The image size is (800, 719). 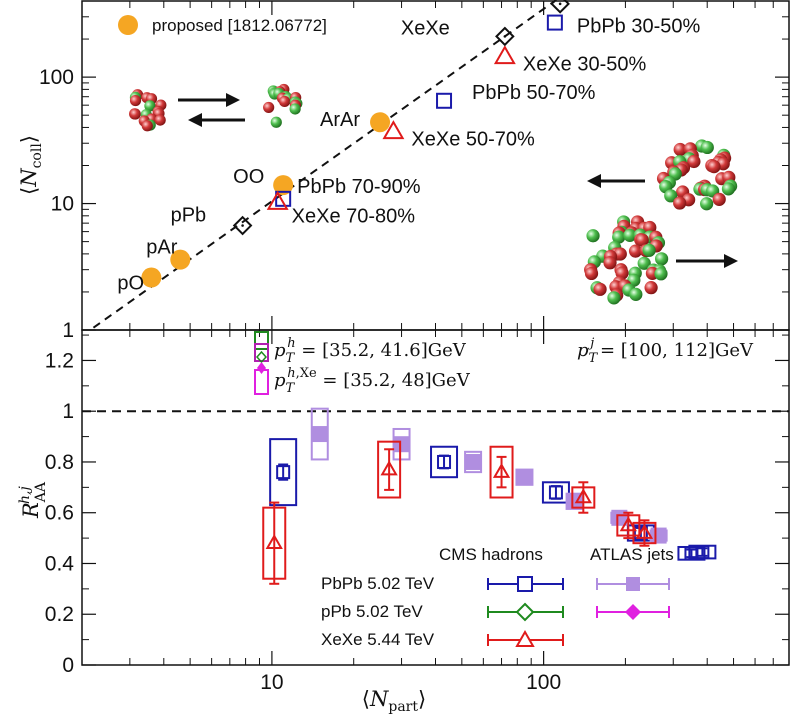 What do you see at coordinates (585, 65) in the screenshot?
I see `point-label-5: XeXe 30-50%` at bounding box center [585, 65].